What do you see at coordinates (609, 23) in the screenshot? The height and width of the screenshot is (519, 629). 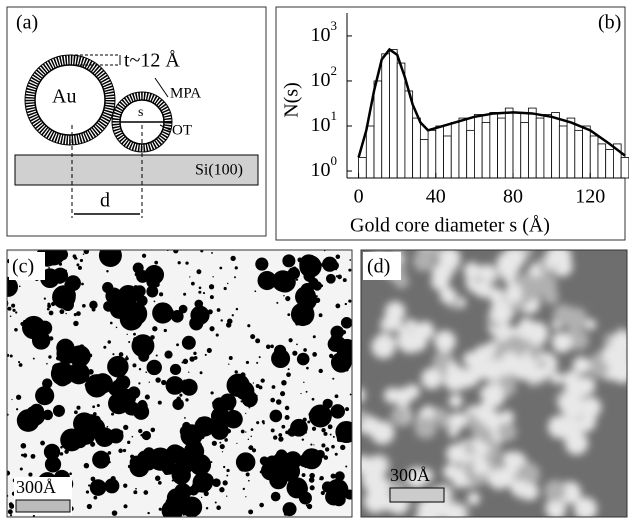 I see `panel-label: (b)` at bounding box center [609, 23].